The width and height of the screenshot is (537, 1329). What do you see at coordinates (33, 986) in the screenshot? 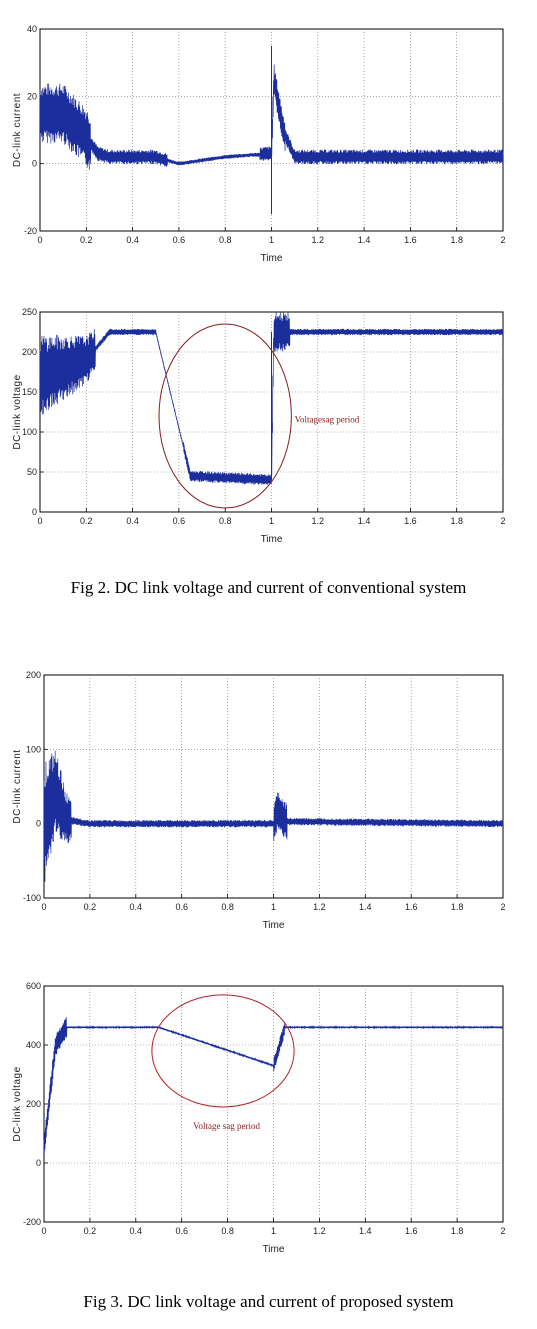
I see `y-tick-label: 600` at bounding box center [33, 986].